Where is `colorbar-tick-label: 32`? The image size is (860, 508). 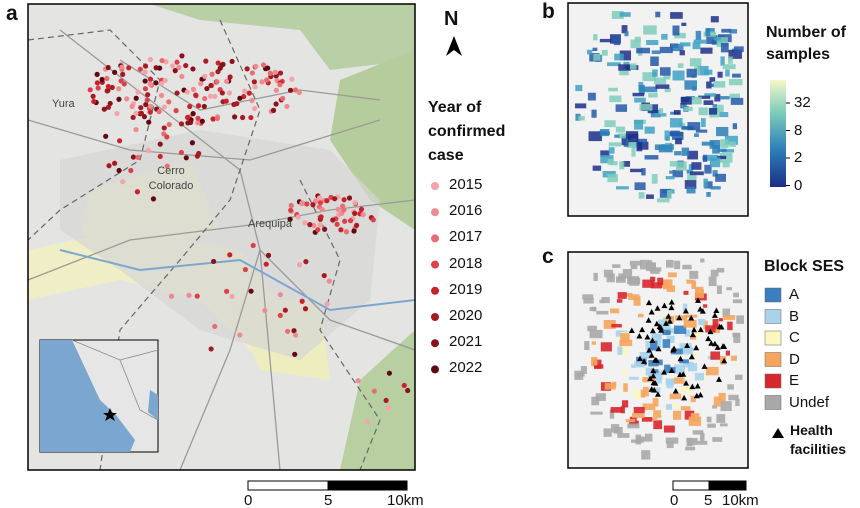 colorbar-tick-label: 32 is located at coordinates (802, 102).